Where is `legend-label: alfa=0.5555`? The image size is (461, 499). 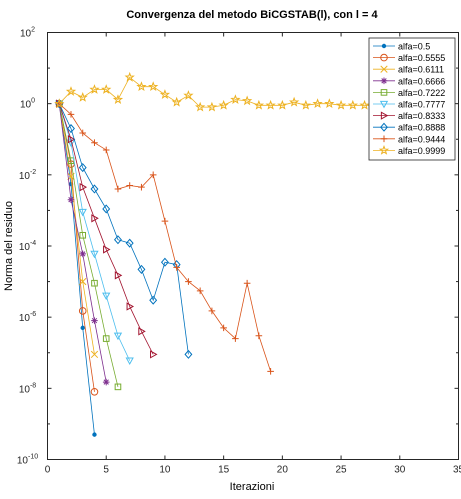
legend-label: alfa=0.5555 is located at coordinates (421, 58).